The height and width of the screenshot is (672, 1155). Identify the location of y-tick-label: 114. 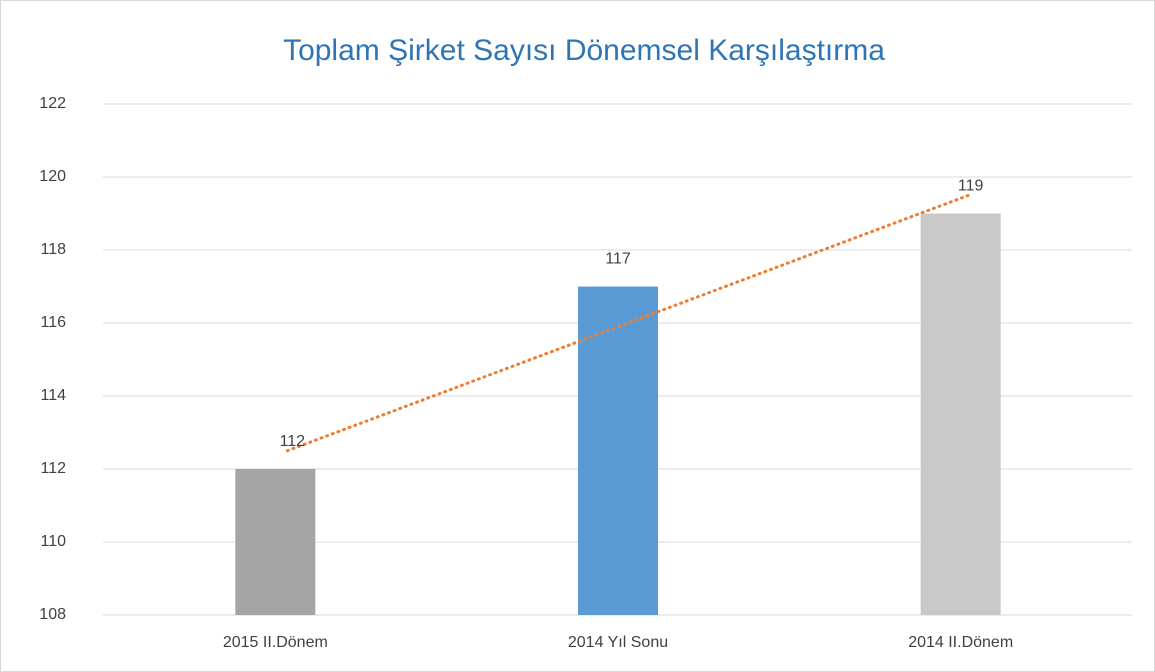
(53, 395).